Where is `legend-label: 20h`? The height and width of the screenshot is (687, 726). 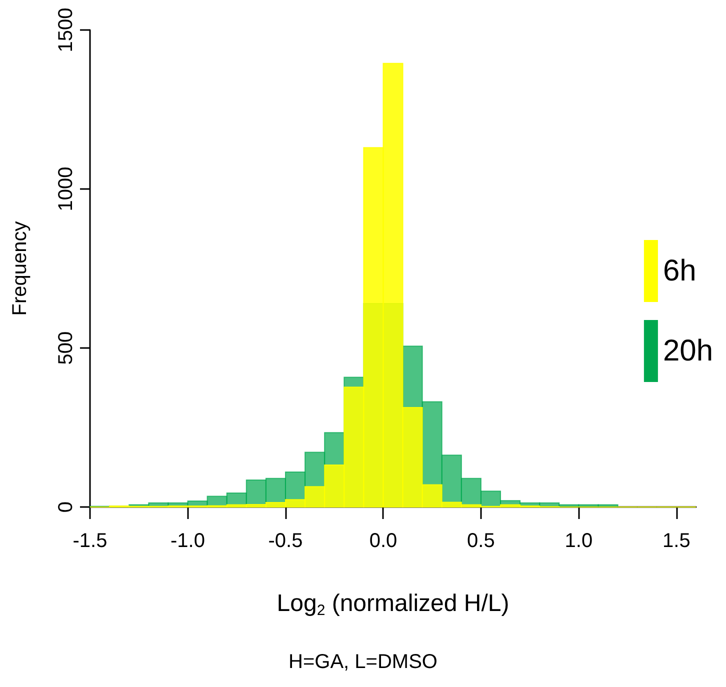 legend-label: 20h is located at coordinates (688, 351).